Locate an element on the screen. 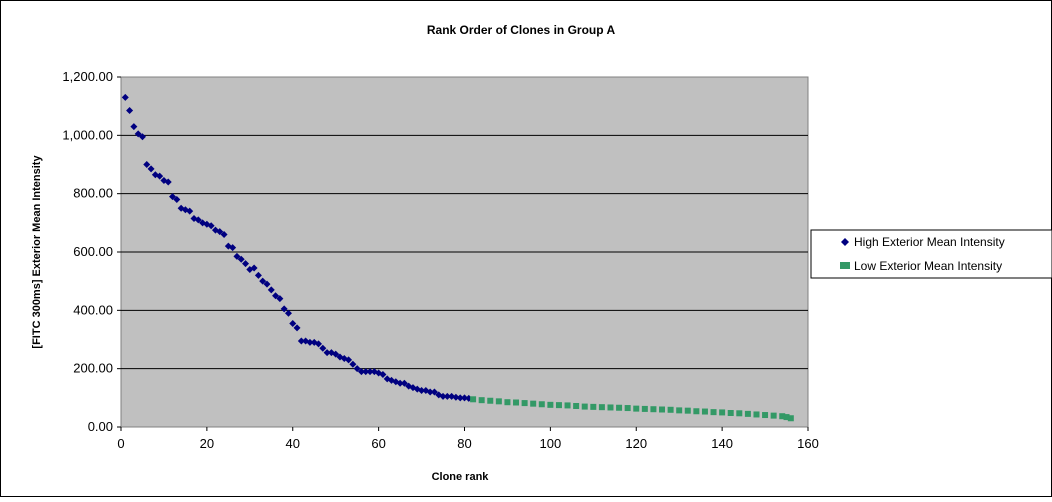 The image size is (1052, 502). x-tick-label: 120 is located at coordinates (636, 443).